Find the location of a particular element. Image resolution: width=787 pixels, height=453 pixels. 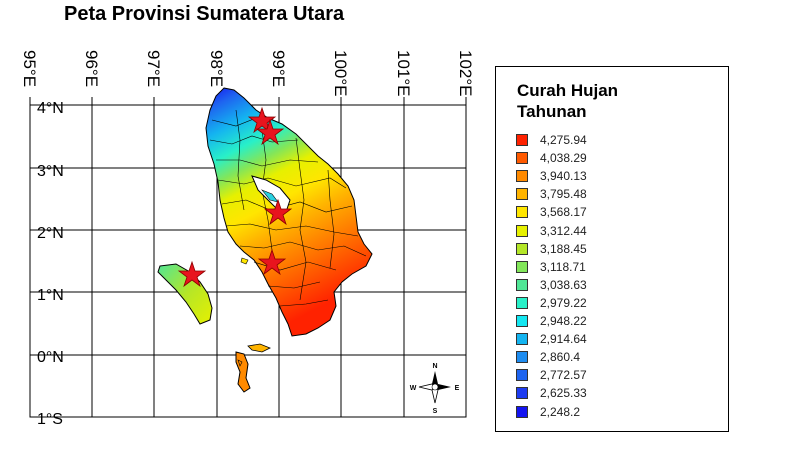

legend-item: 3,118.71 is located at coordinates (616, 267).